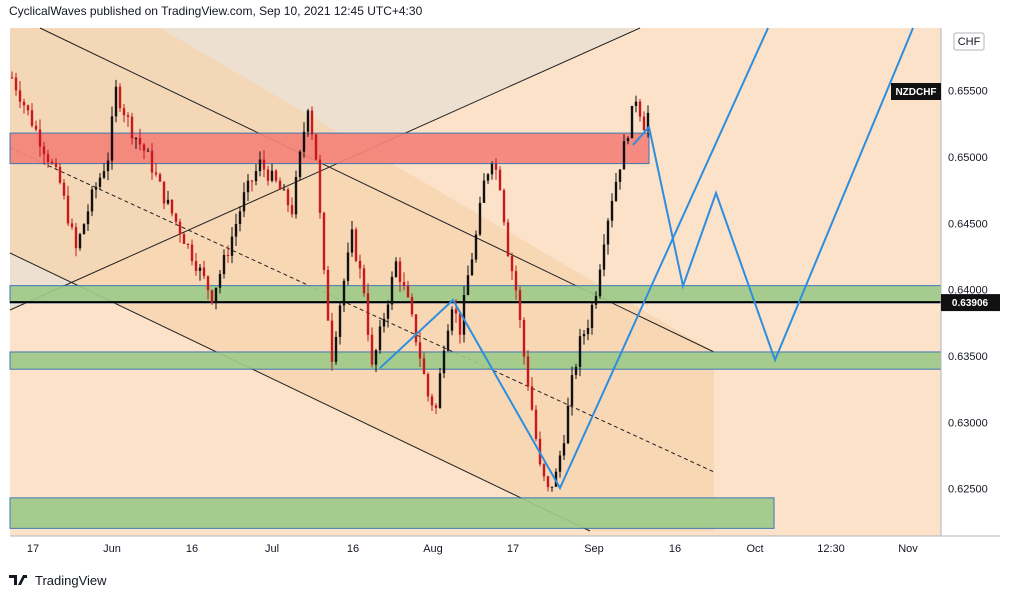 This screenshot has height=598, width=1009. I want to click on x-tick-label: 16, so click(675, 549).